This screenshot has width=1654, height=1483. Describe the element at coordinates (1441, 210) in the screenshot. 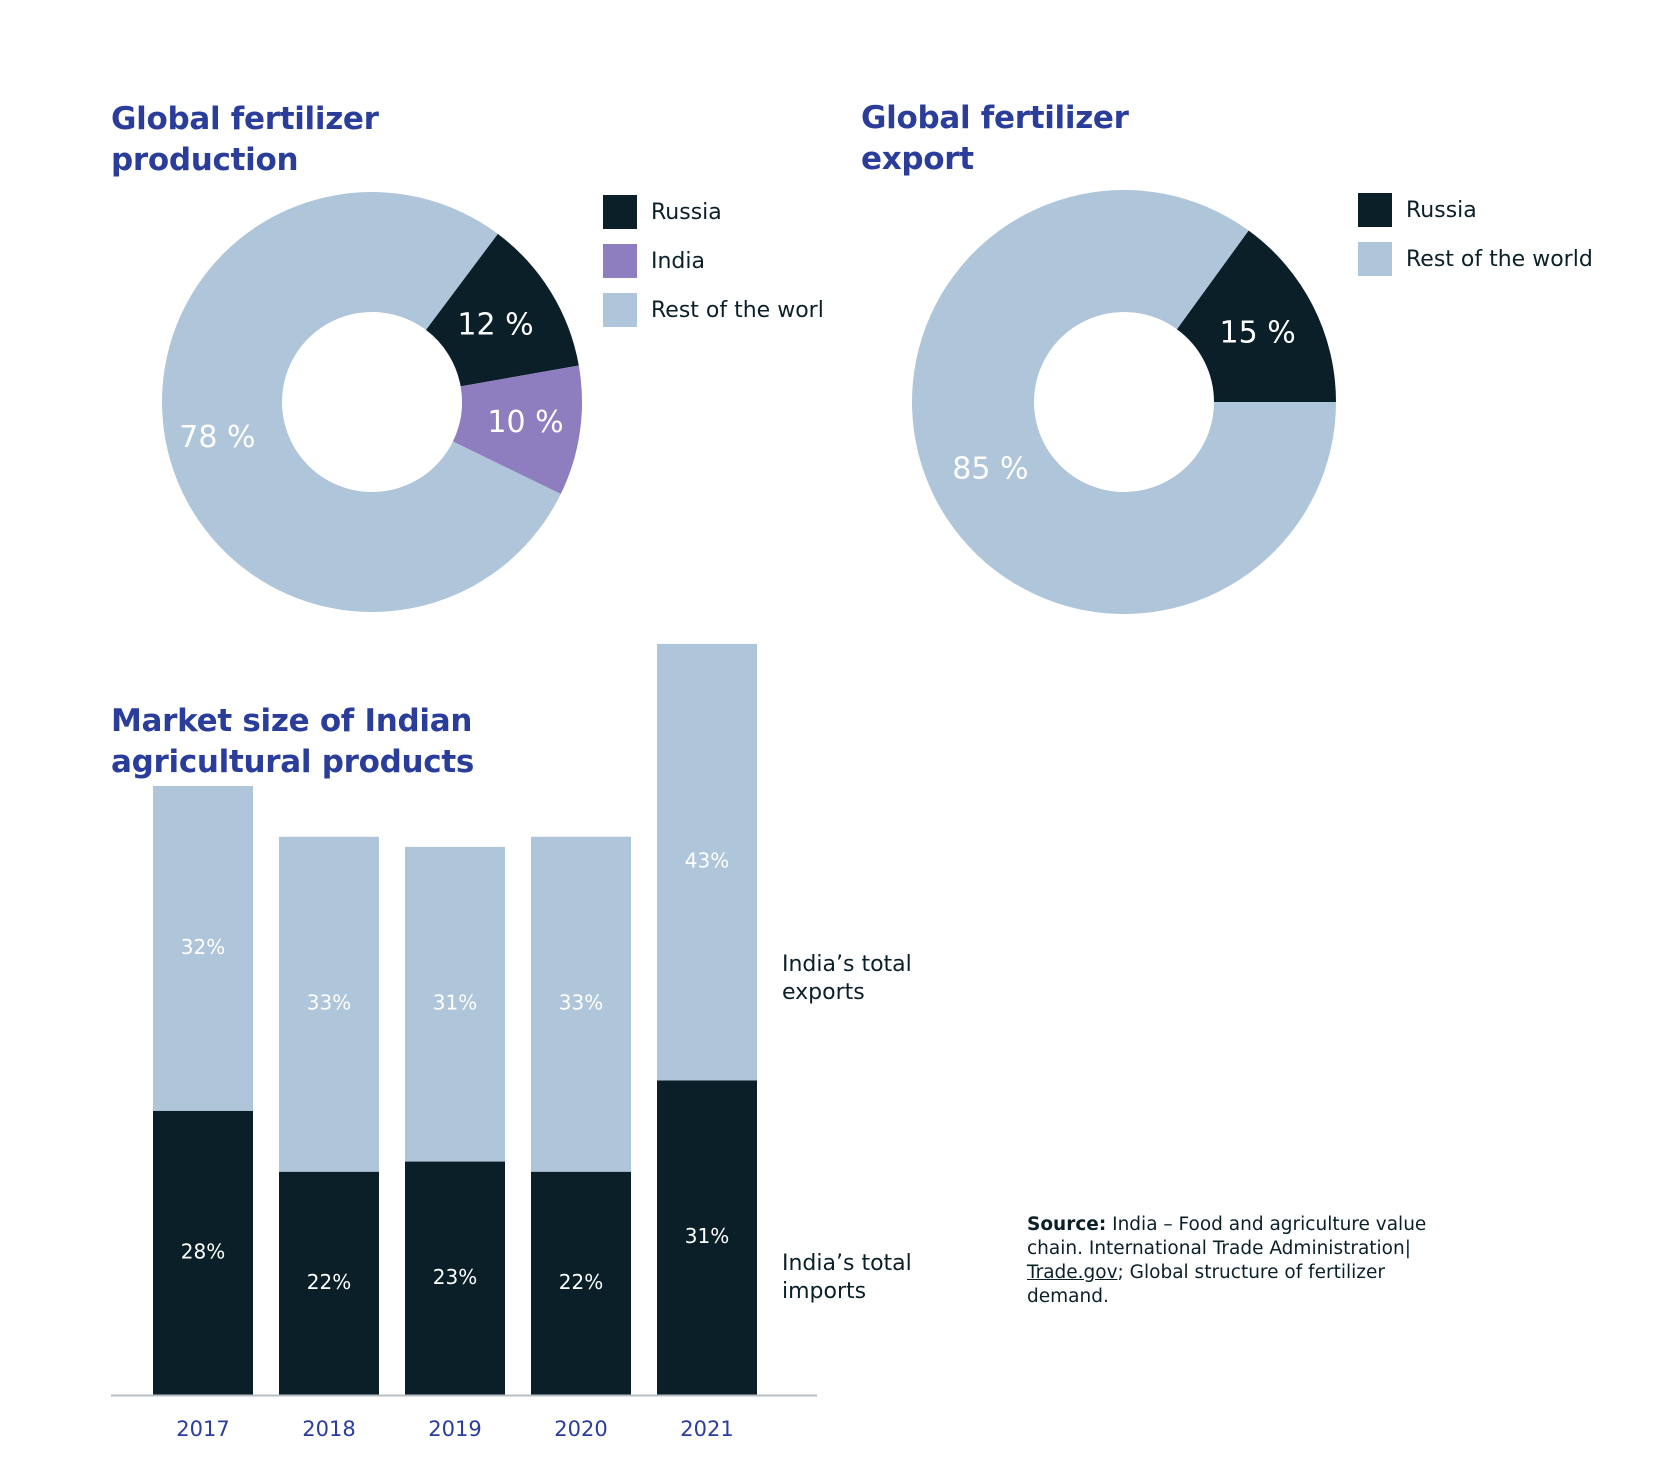

I see `export-legend-label-russia: Russia` at that location.